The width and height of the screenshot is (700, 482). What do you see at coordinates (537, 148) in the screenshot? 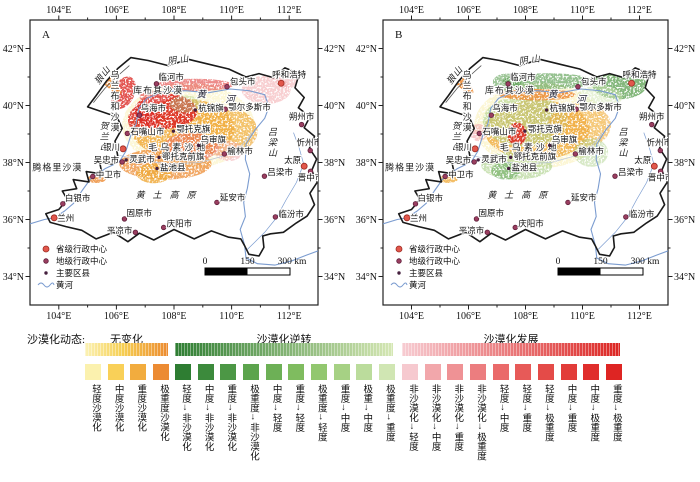
I see `admin-boundary-line` at bounding box center [537, 148].